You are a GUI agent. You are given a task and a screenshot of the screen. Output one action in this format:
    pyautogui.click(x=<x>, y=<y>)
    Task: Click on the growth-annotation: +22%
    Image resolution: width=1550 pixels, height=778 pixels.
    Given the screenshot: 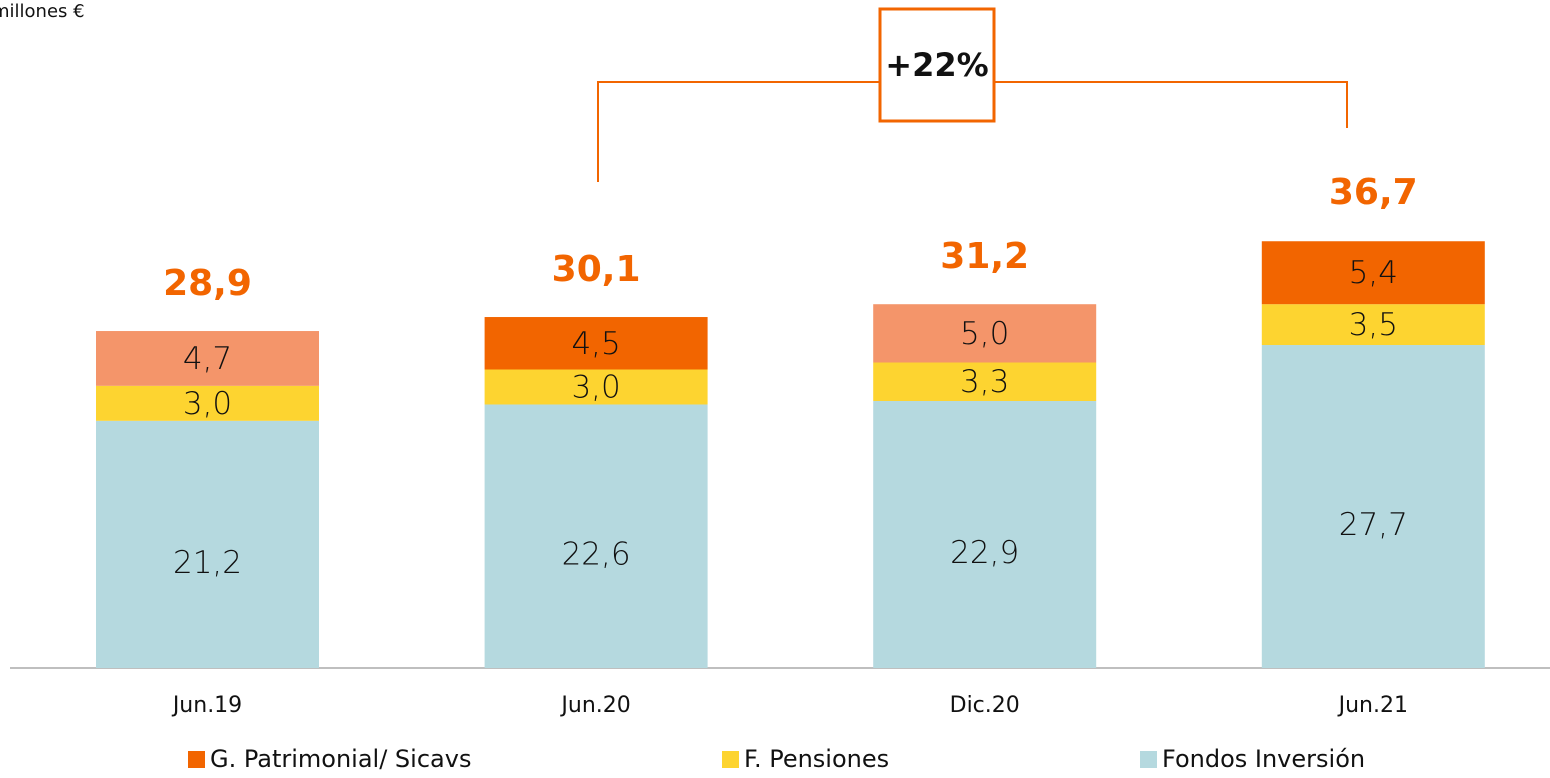 What is the action you would take?
    pyautogui.click(x=972, y=94)
    